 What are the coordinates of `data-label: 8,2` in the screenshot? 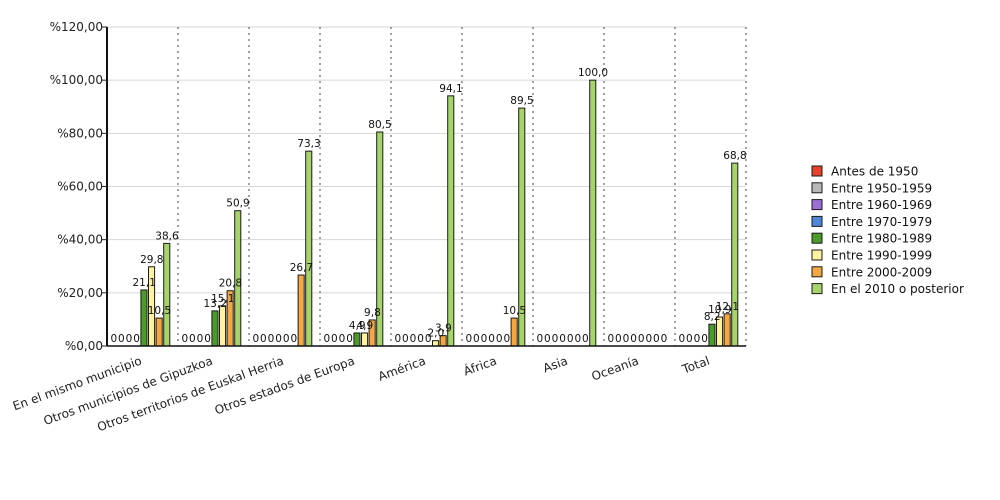 It's located at (712, 317).